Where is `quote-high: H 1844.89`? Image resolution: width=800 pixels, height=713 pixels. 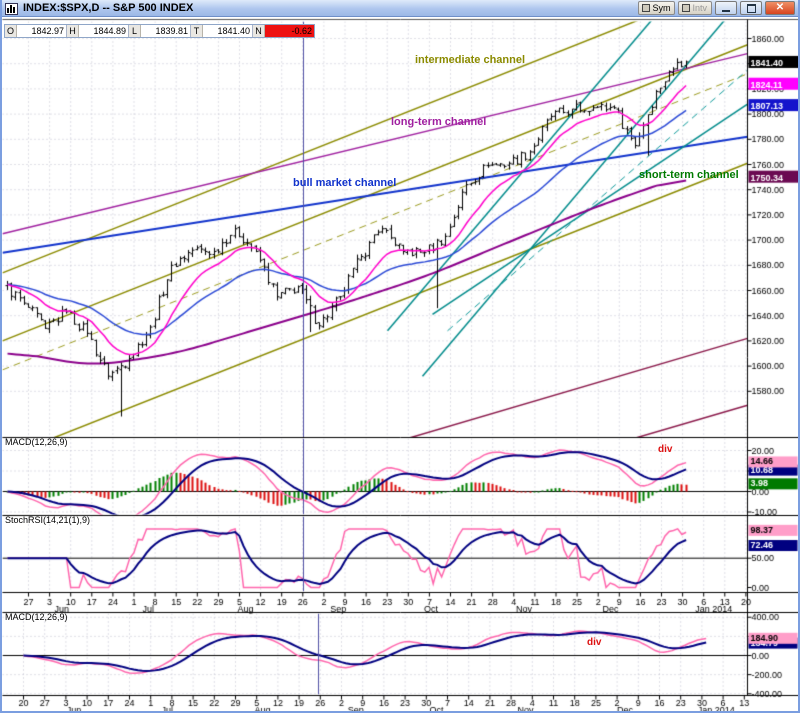
quote-high: H 1844.89 is located at coordinates (98, 31).